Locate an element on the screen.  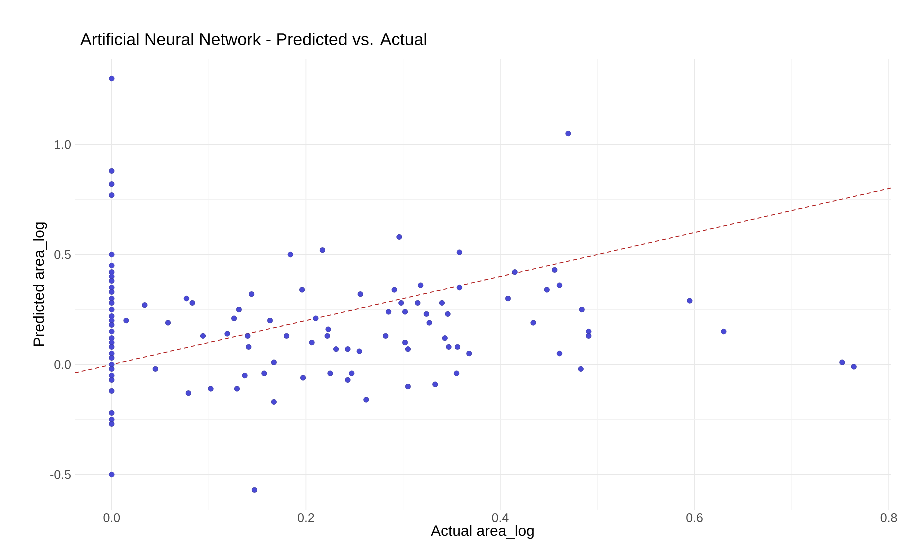
y-axis-title: Predicted area_log is located at coordinates (40, 284).